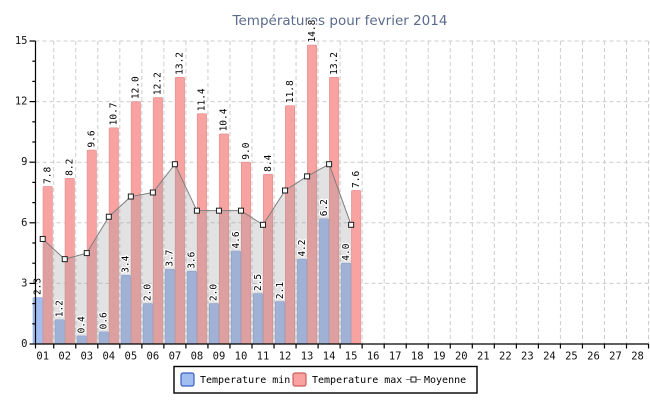 This screenshot has width=650, height=400. I want to click on value-label-max-06: 12.2, so click(158, 83).